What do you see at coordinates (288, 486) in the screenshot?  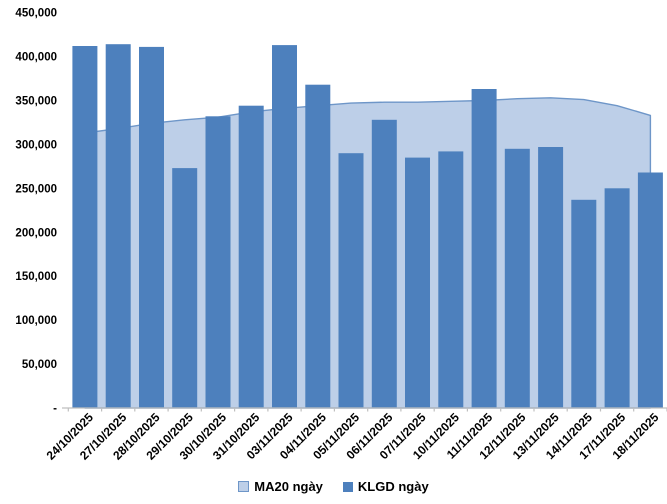 I see `legend-label-ma20: MA20 ngày` at bounding box center [288, 486].